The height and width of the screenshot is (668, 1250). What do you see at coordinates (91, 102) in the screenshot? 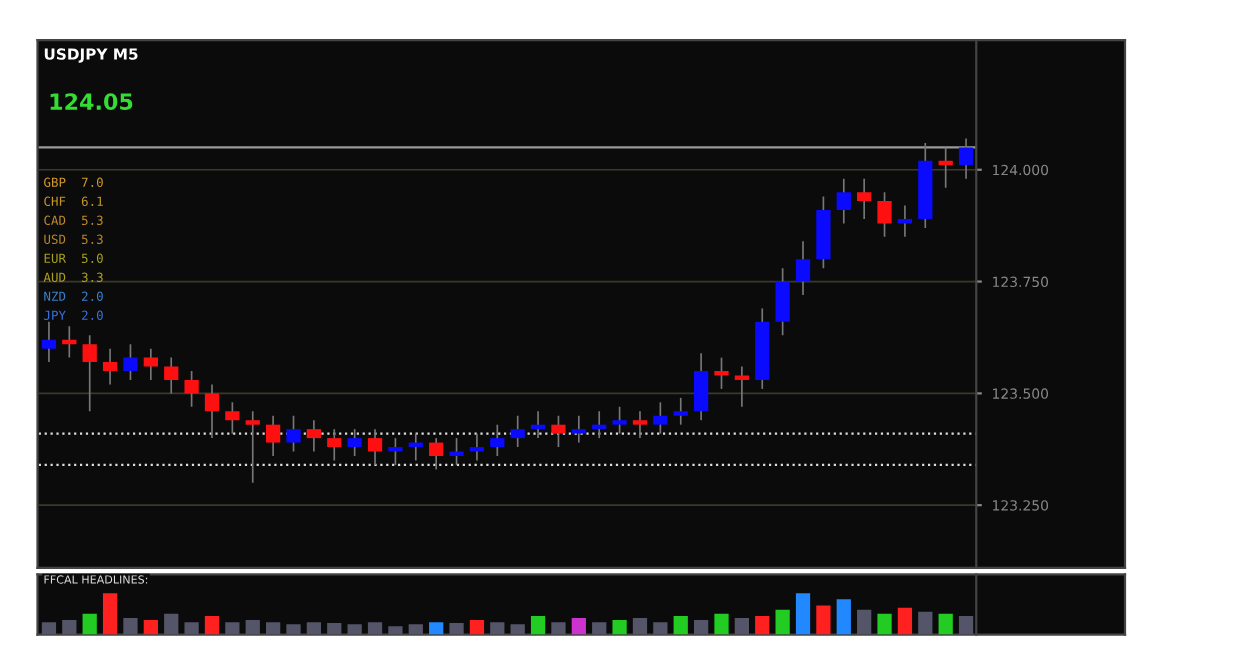
I see `annotation: 124.05` at bounding box center [91, 102].